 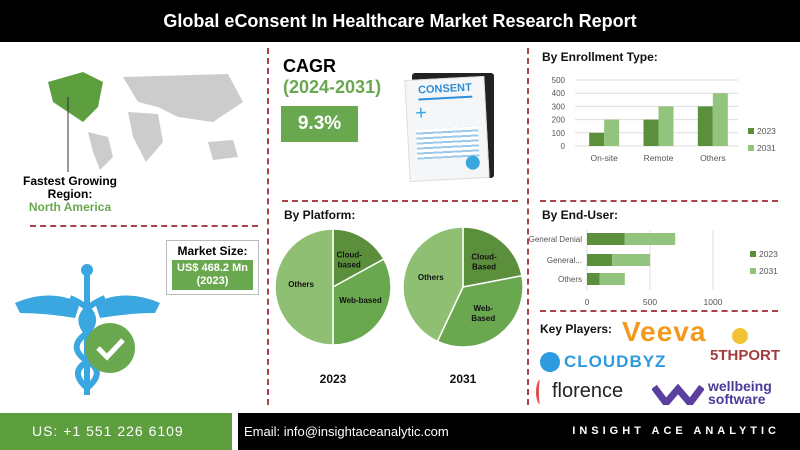 I want to click on region-label-line1: Fastest Growing, so click(x=69, y=181).